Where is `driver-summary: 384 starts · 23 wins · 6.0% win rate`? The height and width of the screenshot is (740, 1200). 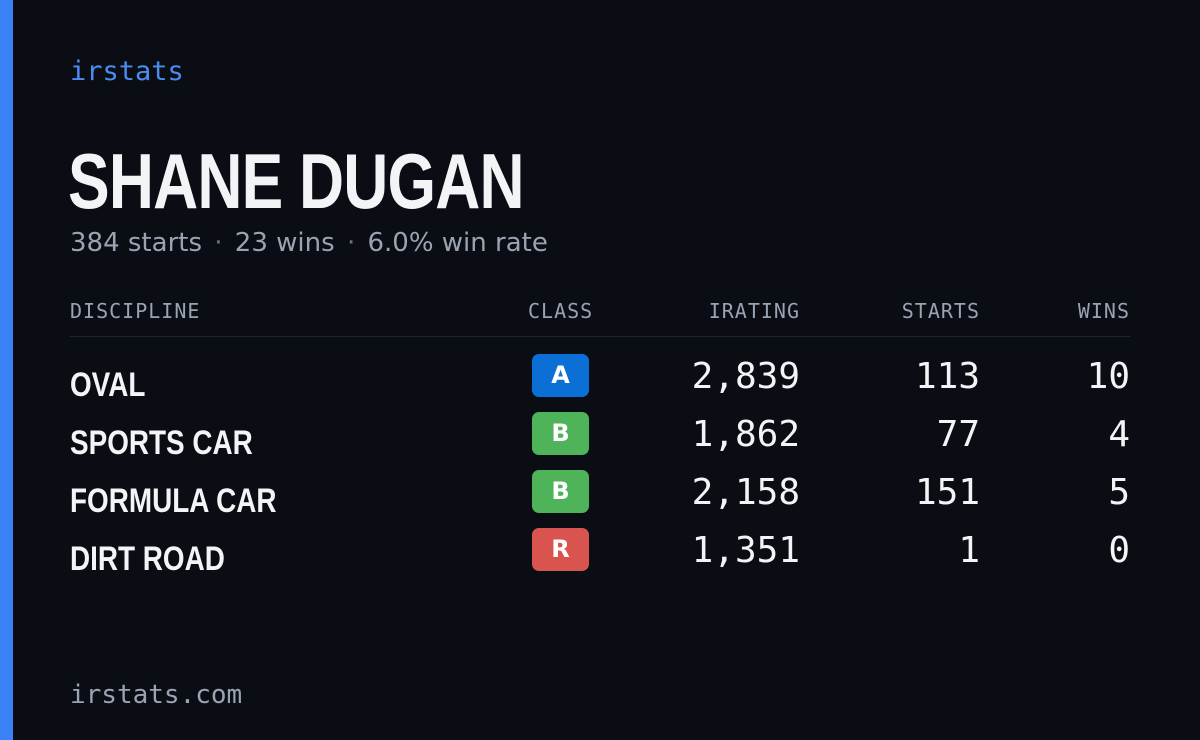
driver-summary: 384 starts · 23 wins · 6.0% win rate is located at coordinates (309, 243).